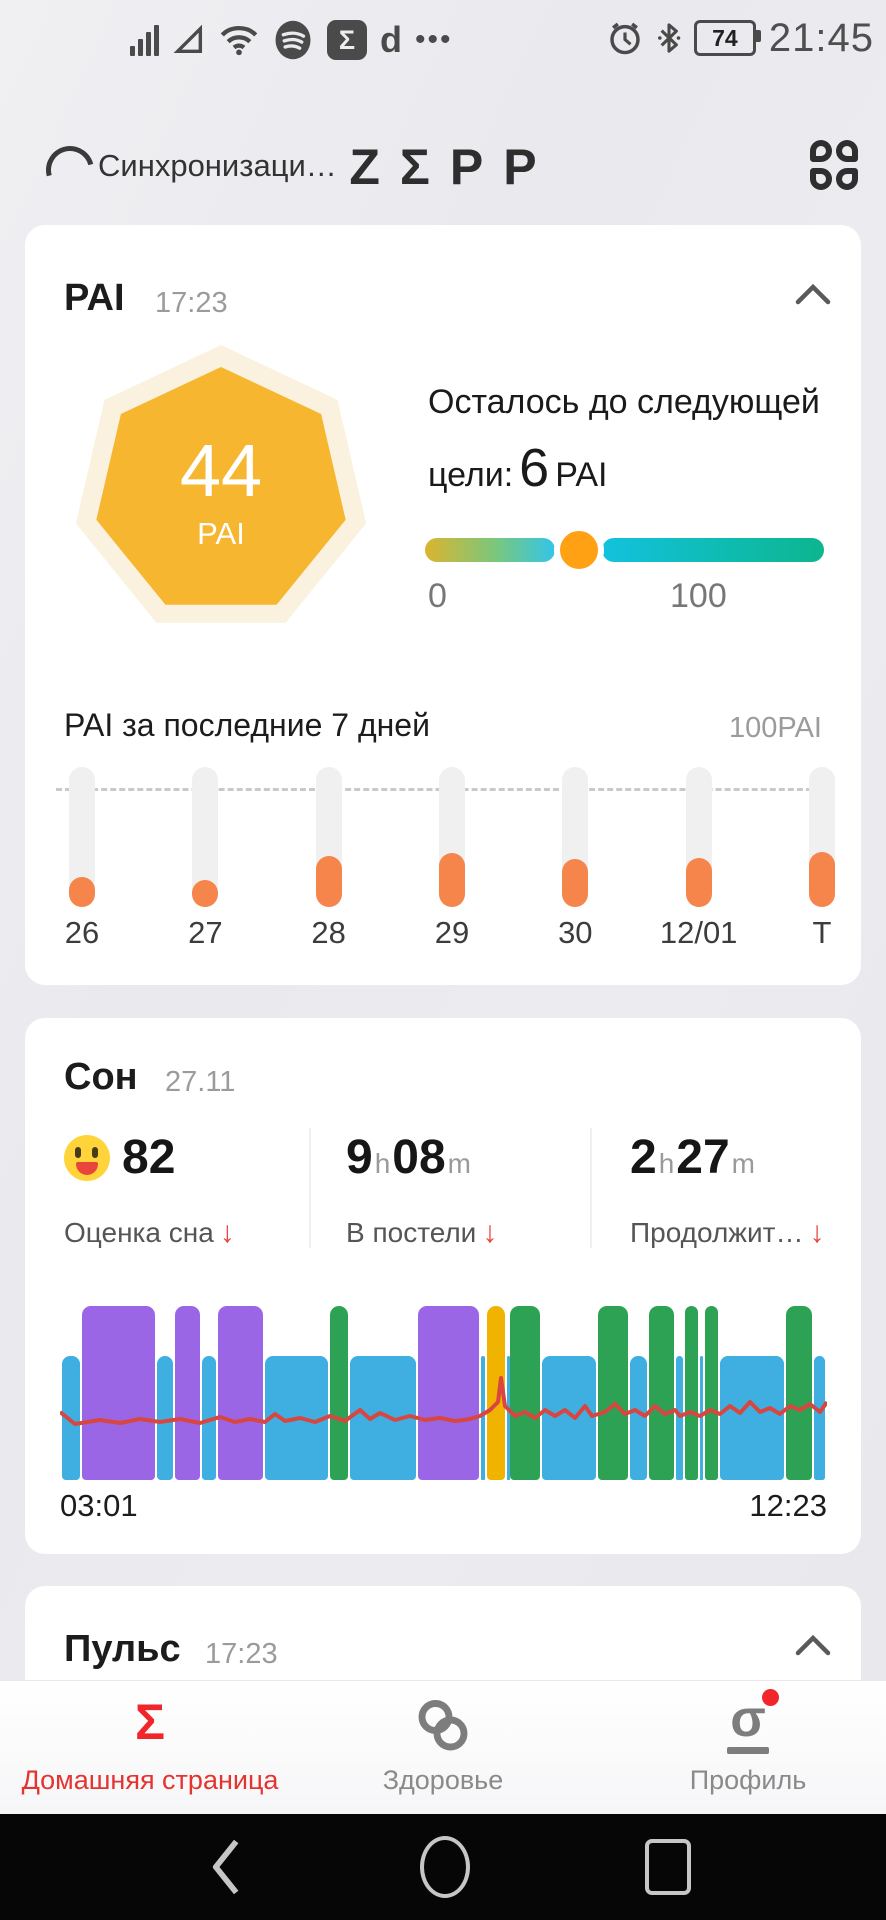 This screenshot has height=1920, width=886. I want to click on pai-slider-thumb, so click(579, 550).